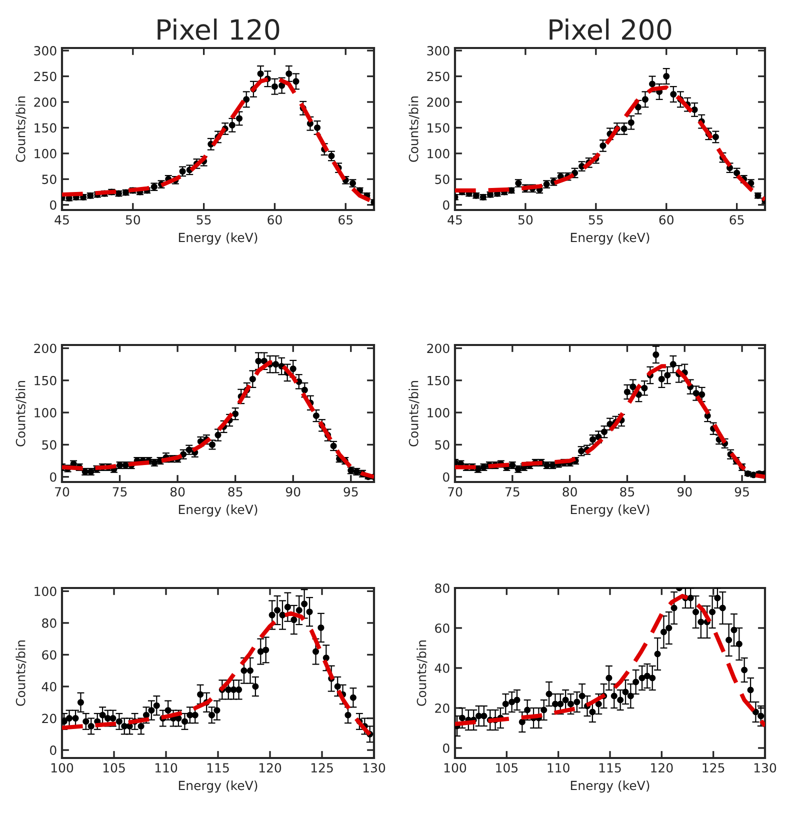 Image resolution: width=786 pixels, height=815 pixels. I want to click on y-tick-label: 20, so click(49, 719).